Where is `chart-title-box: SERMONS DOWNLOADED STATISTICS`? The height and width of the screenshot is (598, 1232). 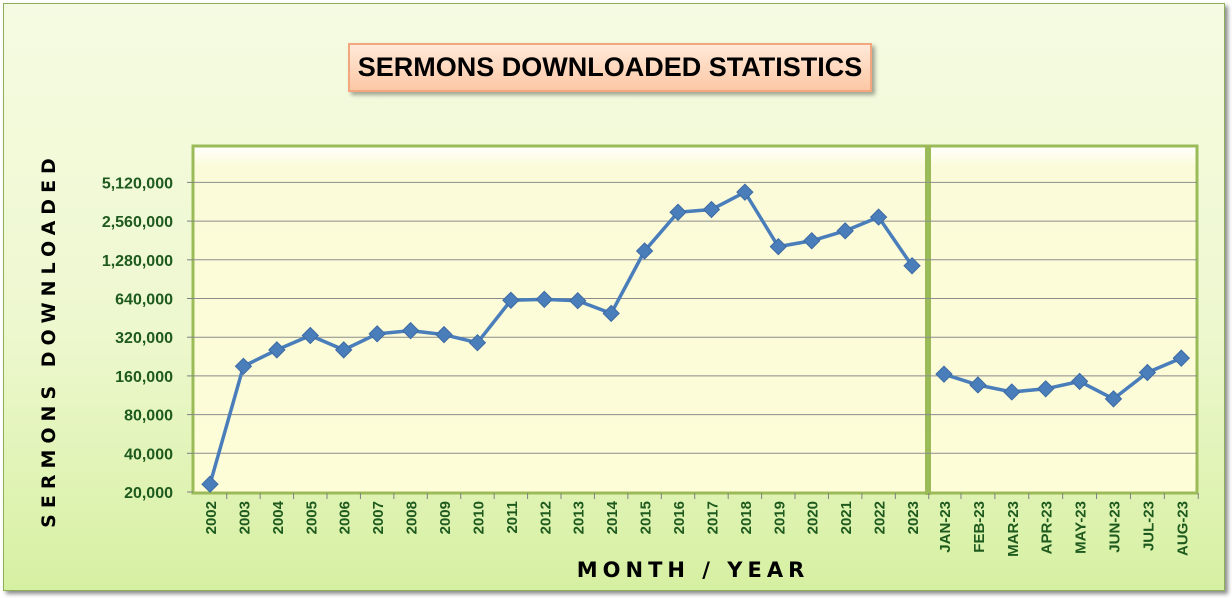
chart-title-box: SERMONS DOWNLOADED STATISTICS is located at coordinates (610, 67).